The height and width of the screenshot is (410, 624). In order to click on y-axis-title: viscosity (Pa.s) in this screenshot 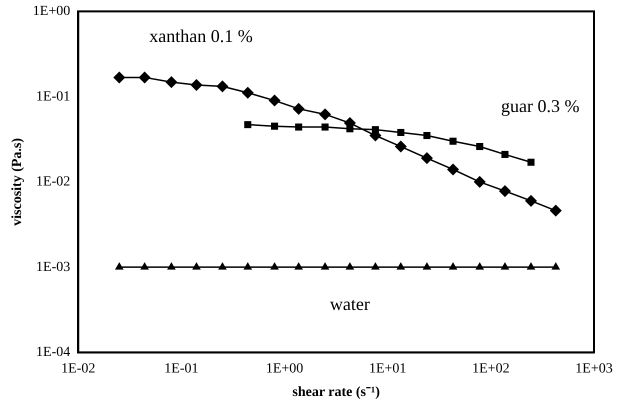, I will do `click(18, 182)`.